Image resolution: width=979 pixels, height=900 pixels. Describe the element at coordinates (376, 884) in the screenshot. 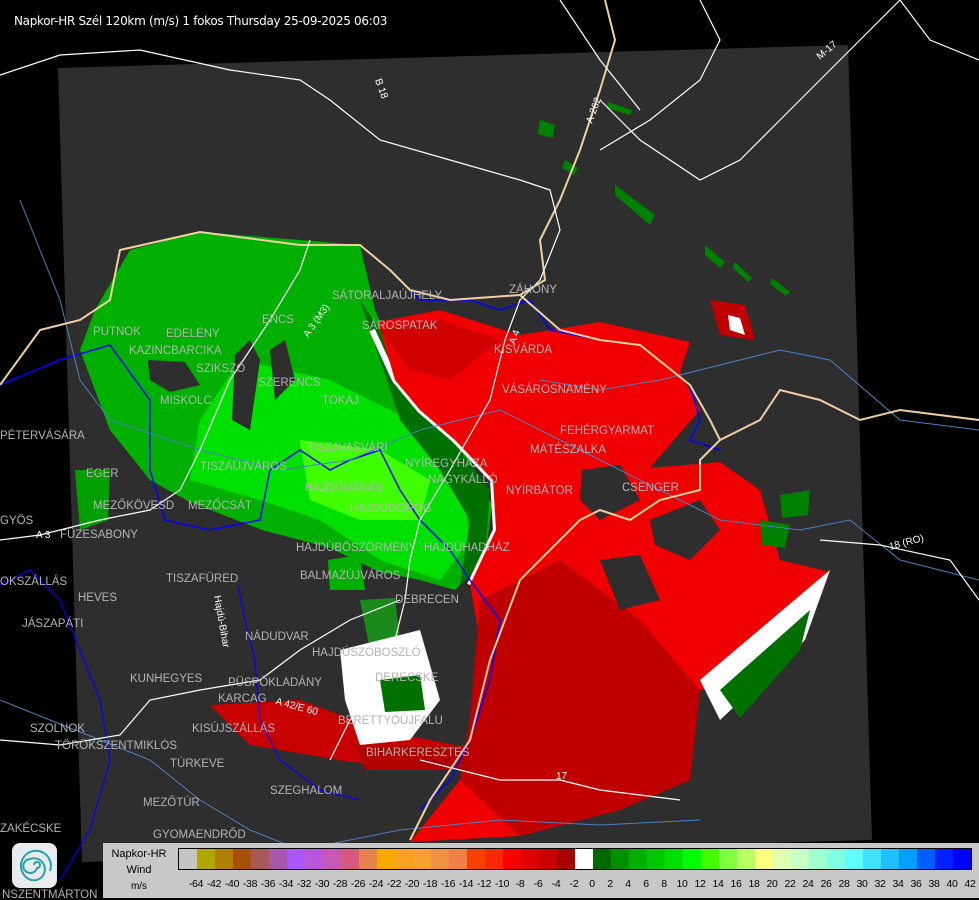

I see `legend-tick-label: -24` at that location.